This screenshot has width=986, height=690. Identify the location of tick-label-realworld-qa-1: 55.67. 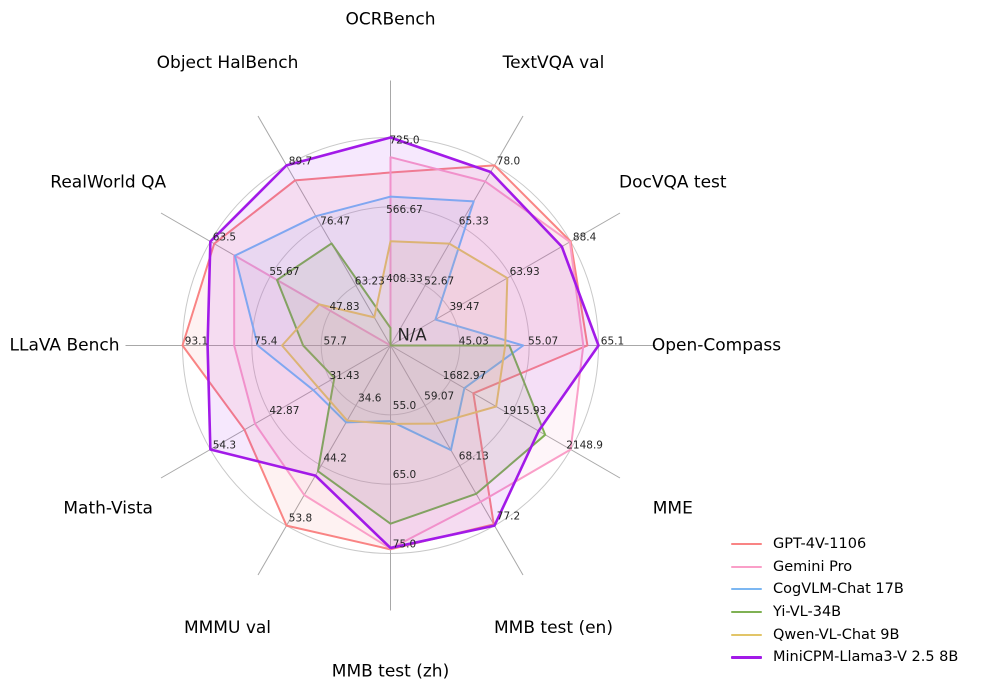
(284, 272).